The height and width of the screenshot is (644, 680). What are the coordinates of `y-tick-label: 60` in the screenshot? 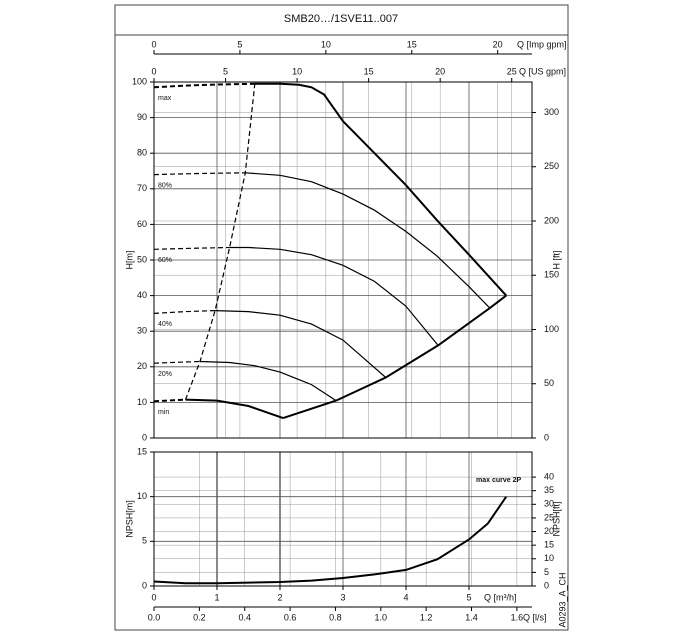 It's located at (142, 224).